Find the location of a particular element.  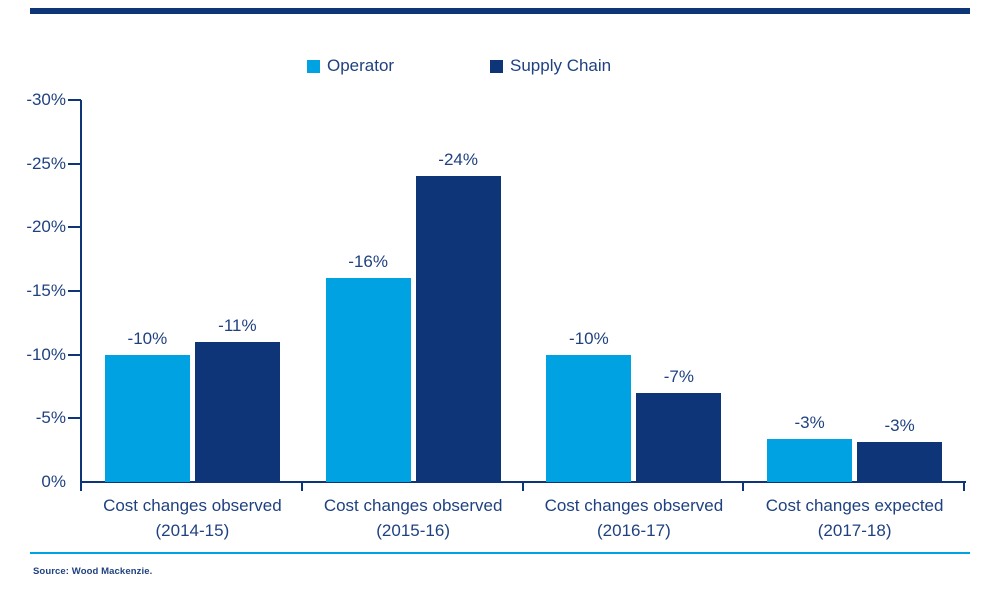

bar-value-label: -7% is located at coordinates (678, 376).